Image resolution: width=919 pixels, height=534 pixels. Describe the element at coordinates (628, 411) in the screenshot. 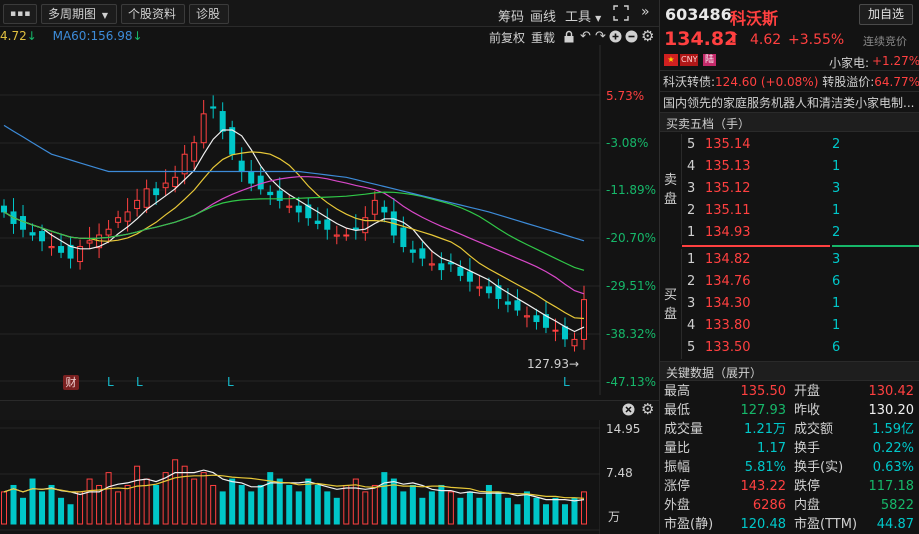

I see `close-volume-icon` at that location.